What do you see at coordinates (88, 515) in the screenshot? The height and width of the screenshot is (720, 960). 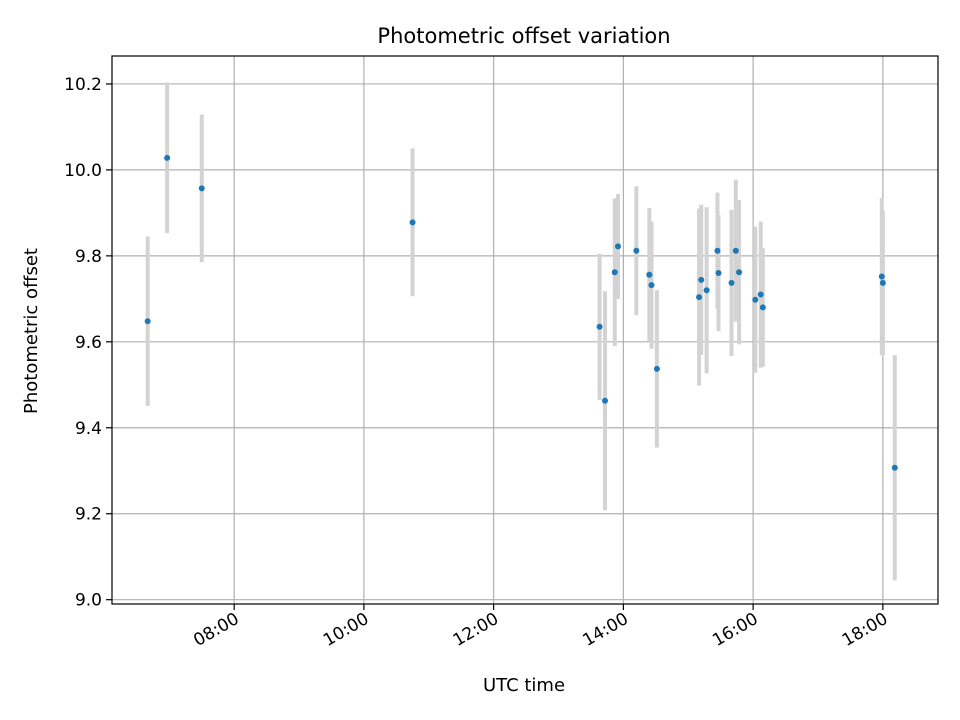 I see `y-tick-label: 9.2` at bounding box center [88, 515].